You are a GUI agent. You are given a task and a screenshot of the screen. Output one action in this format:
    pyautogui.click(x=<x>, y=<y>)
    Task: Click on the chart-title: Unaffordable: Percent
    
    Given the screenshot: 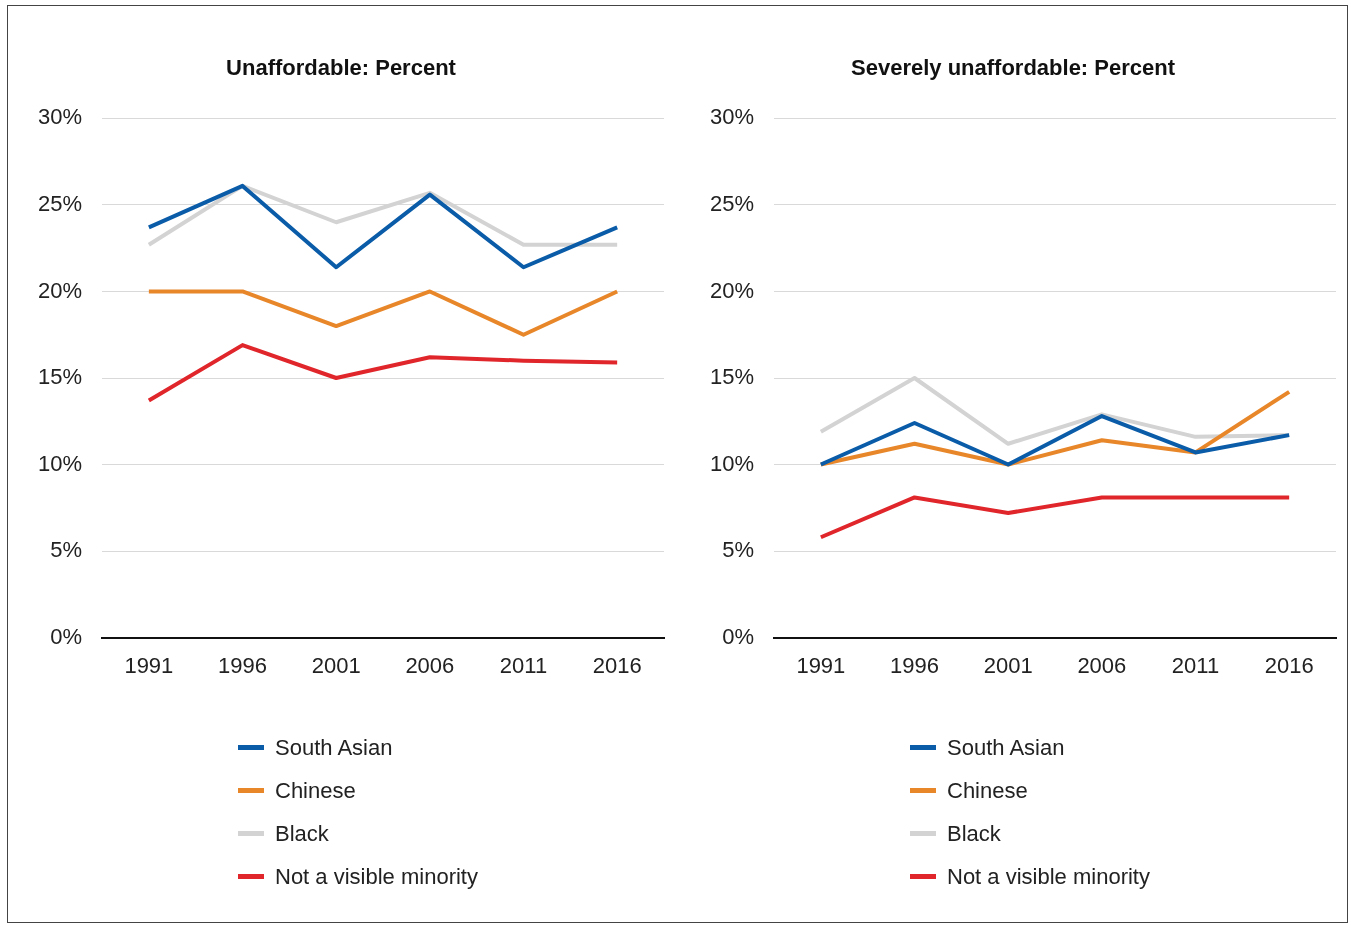 What is the action you would take?
    pyautogui.click(x=341, y=68)
    